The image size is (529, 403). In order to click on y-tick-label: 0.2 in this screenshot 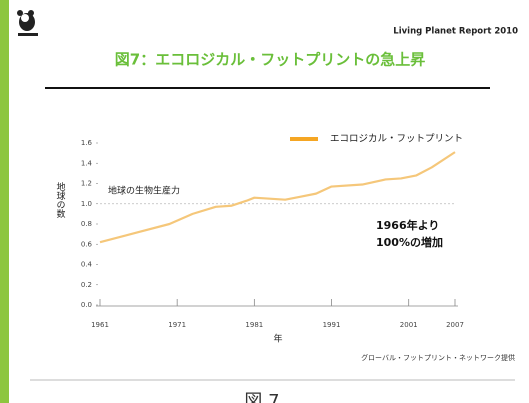, I will do `click(86, 285)`.